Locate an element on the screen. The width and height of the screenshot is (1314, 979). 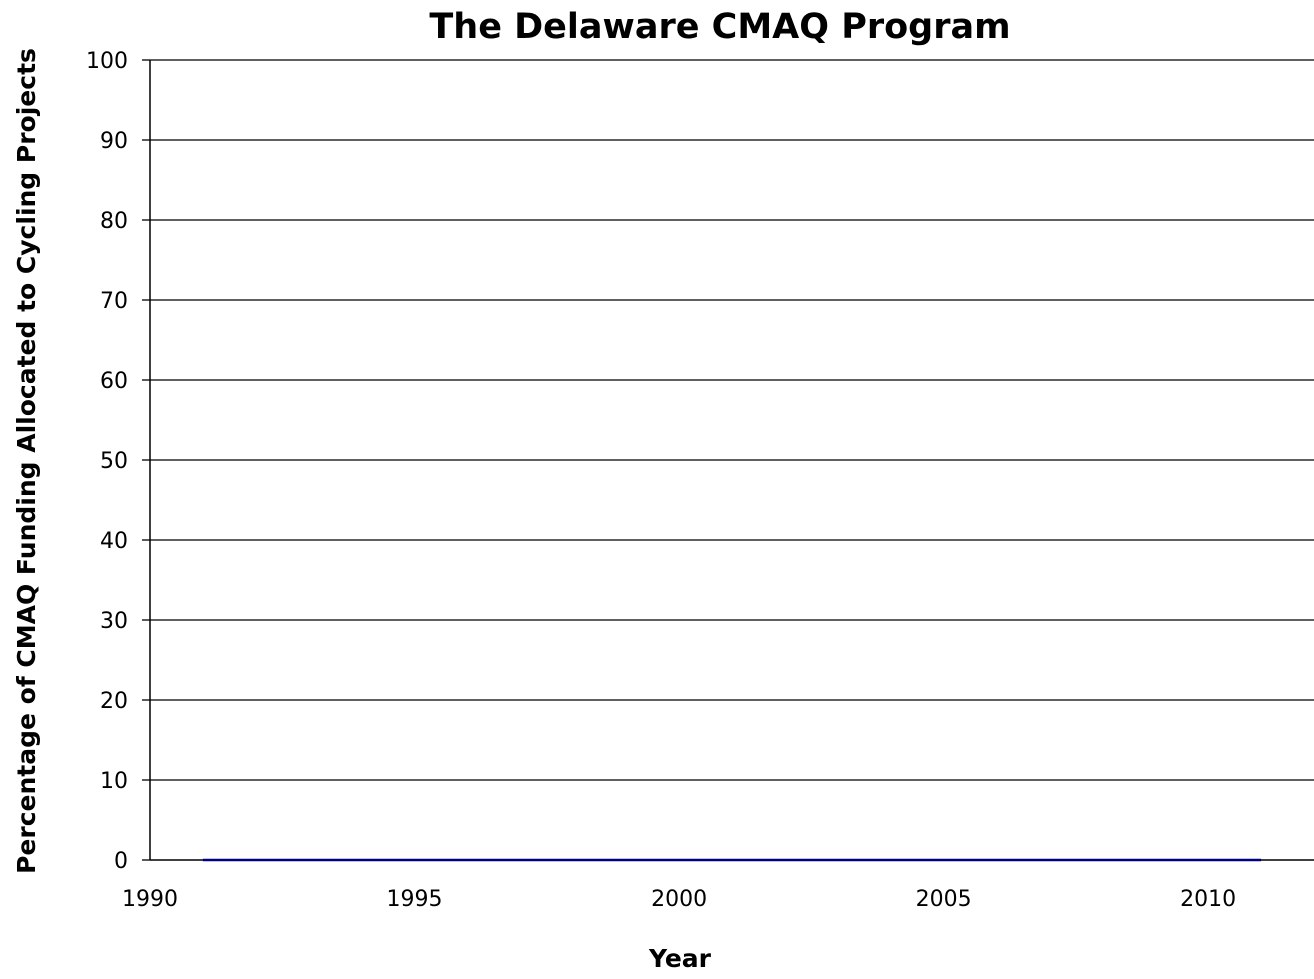
x-tick-label: 1995 is located at coordinates (415, 899).